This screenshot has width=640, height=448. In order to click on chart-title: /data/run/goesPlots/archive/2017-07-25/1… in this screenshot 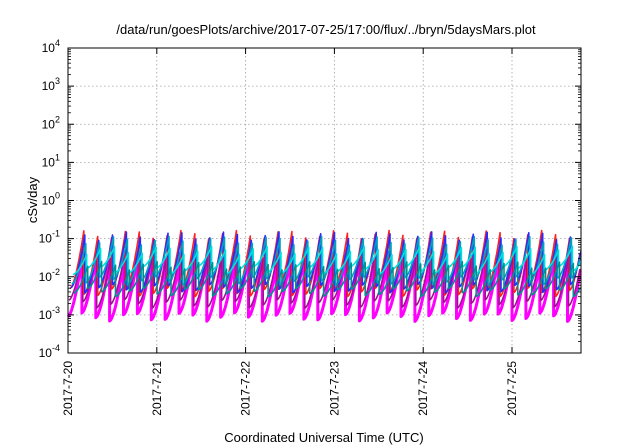, I will do `click(326, 29)`.